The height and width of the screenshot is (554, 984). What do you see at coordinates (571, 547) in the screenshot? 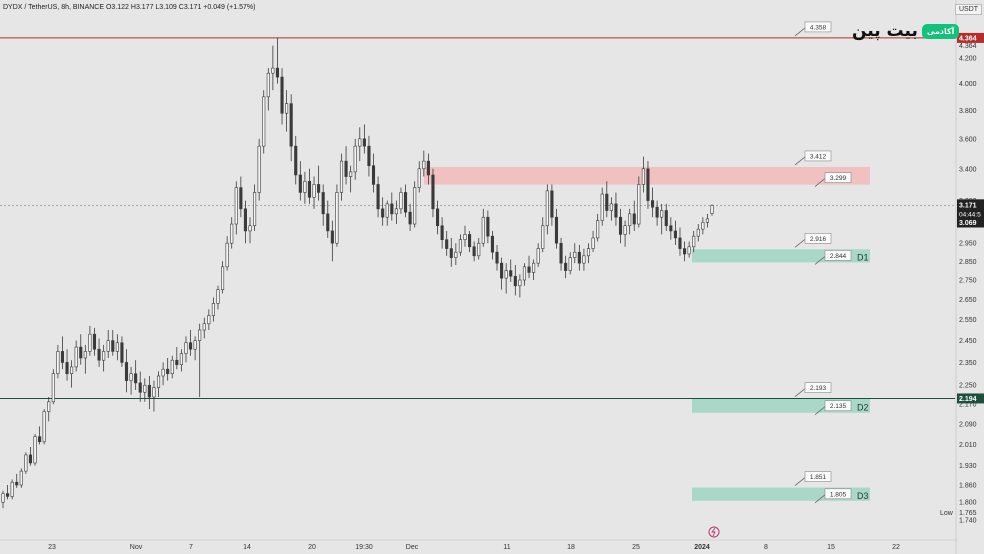
I see `time-tick-label: 18` at bounding box center [571, 547].